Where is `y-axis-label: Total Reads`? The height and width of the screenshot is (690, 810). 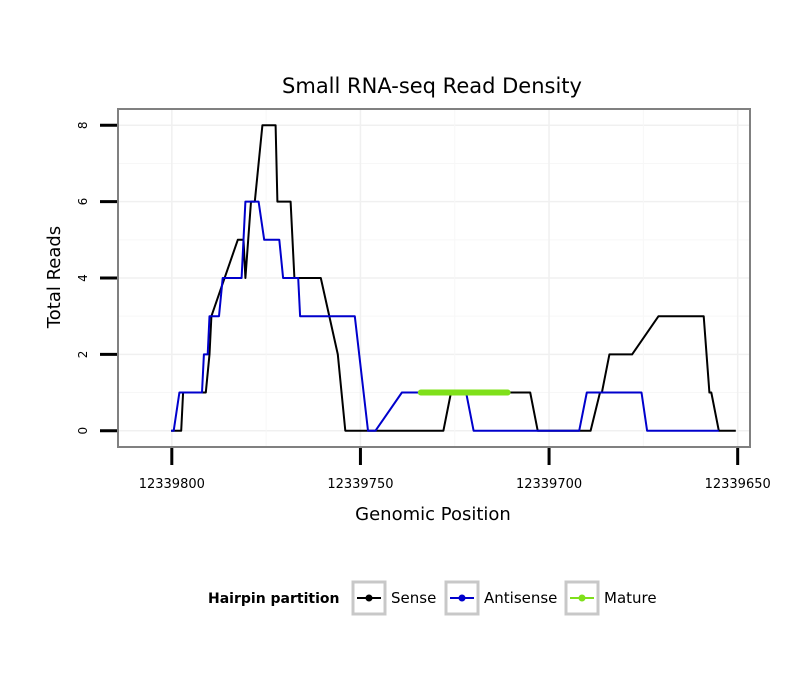
y-axis-label: Total Reads is located at coordinates (54, 277).